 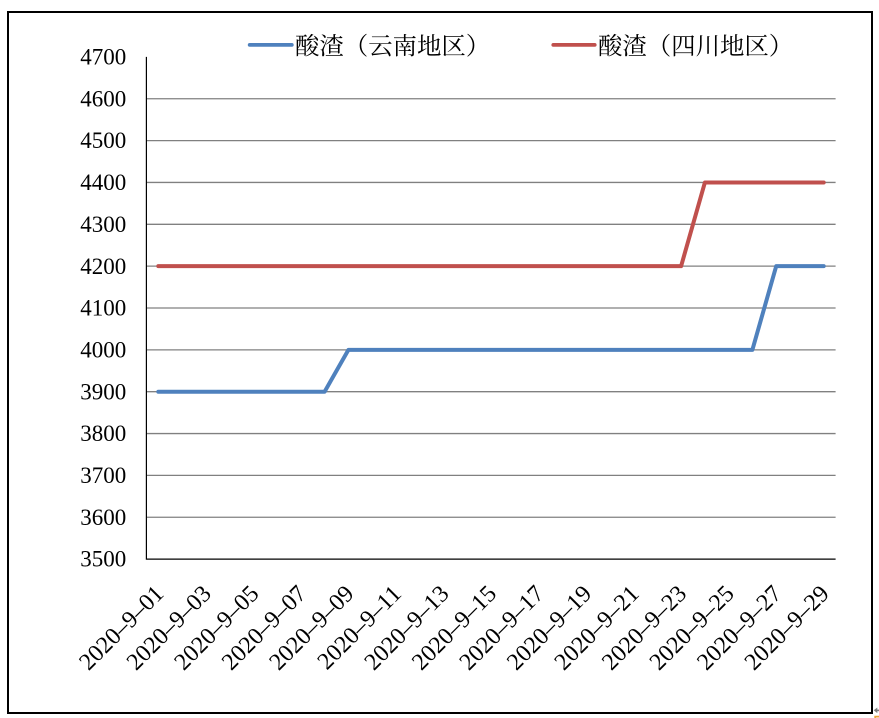 I want to click on svg-text: 4400, so click(x=103, y=182).